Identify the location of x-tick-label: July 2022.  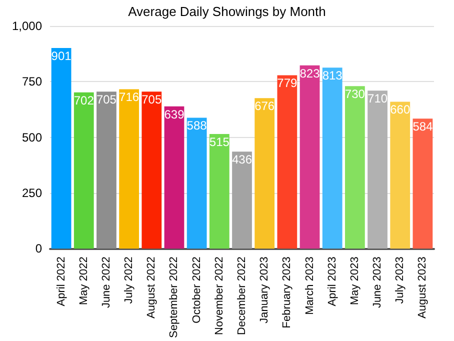
(129, 280).